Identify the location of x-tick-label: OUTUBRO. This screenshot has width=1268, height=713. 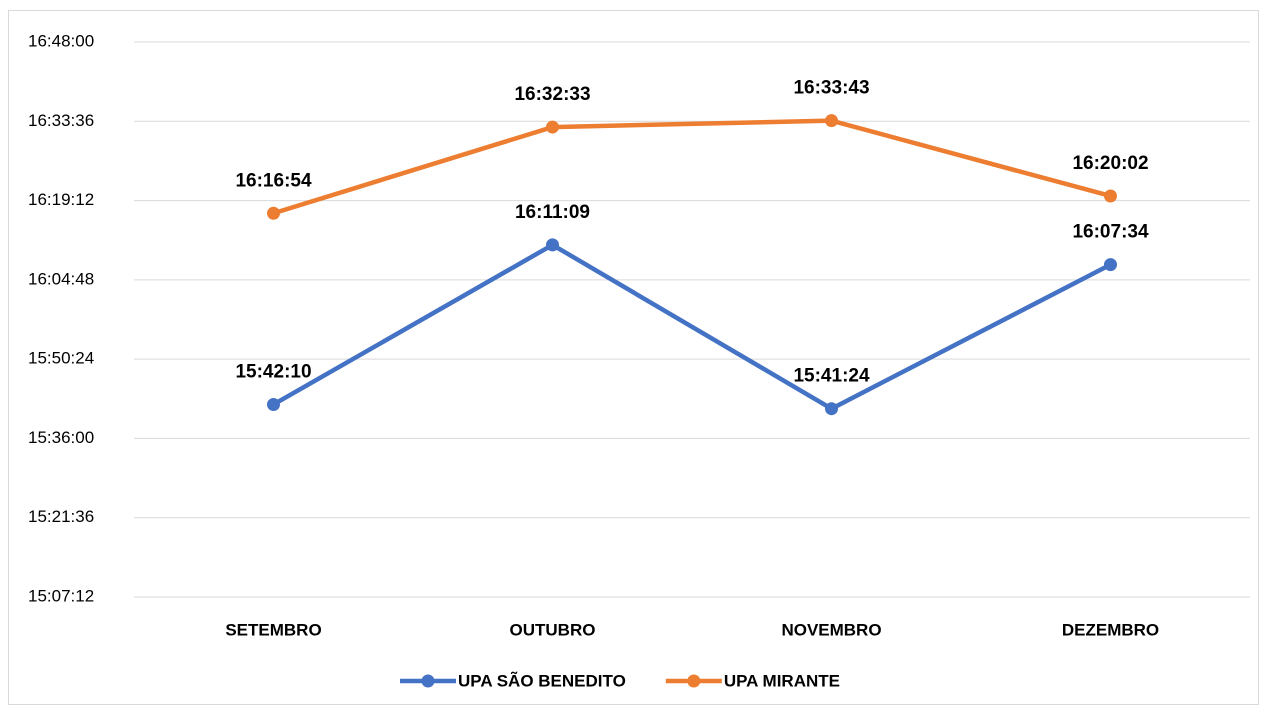
(553, 629).